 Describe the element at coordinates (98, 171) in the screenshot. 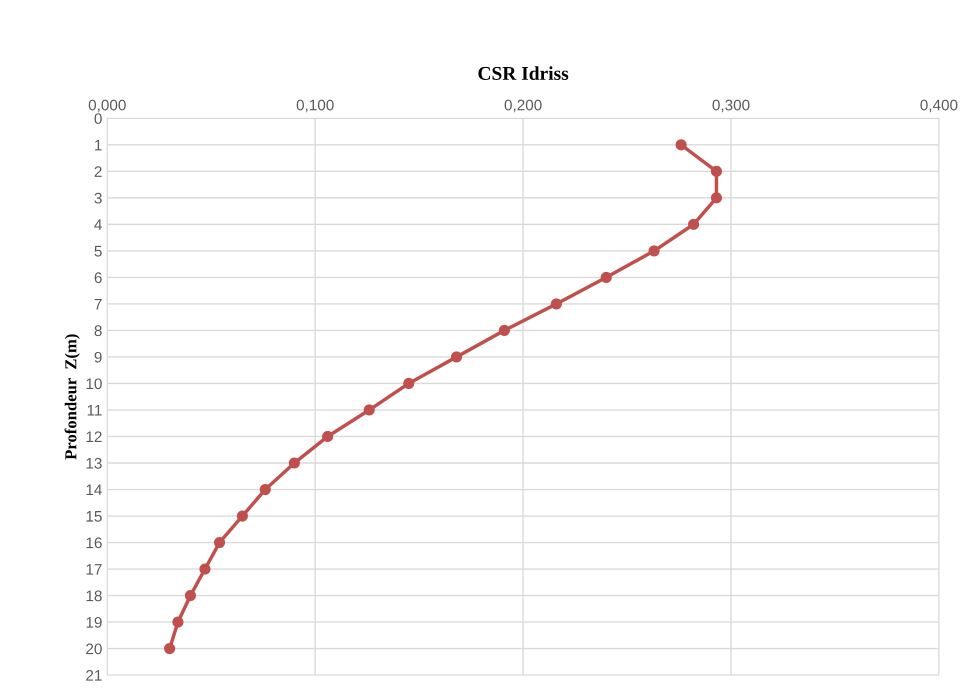

I see `y-tick-label: 2` at that location.